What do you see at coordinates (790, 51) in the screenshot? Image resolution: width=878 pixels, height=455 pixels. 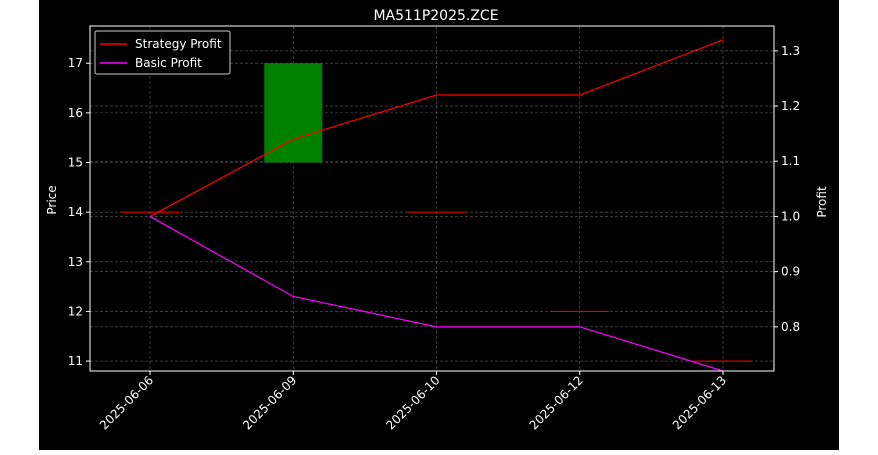 I see `right-tick-label: 1.3` at bounding box center [790, 51].